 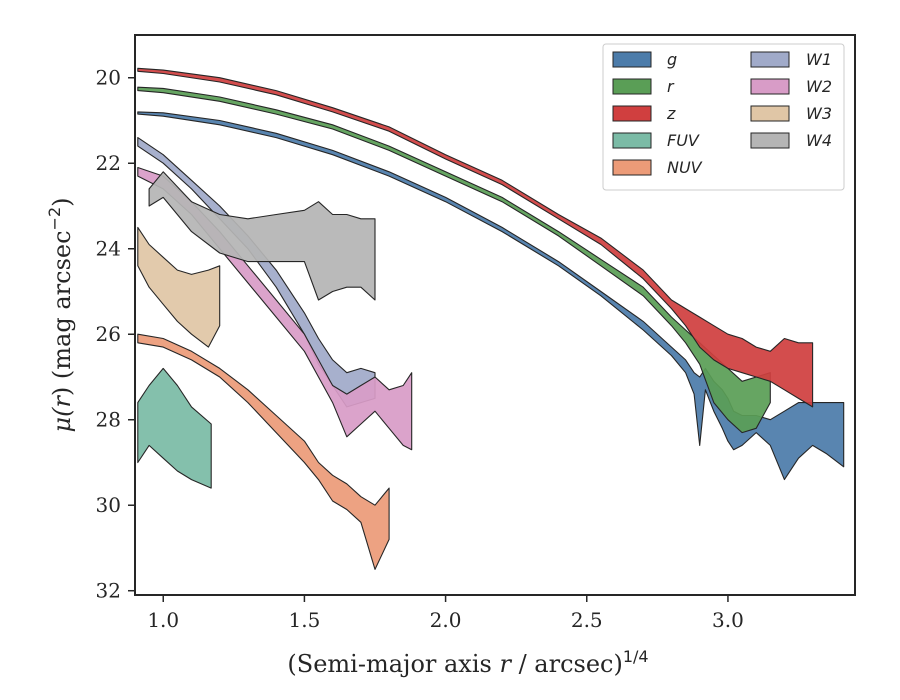 I want to click on x-tick-label: 3.0, so click(x=728, y=620).